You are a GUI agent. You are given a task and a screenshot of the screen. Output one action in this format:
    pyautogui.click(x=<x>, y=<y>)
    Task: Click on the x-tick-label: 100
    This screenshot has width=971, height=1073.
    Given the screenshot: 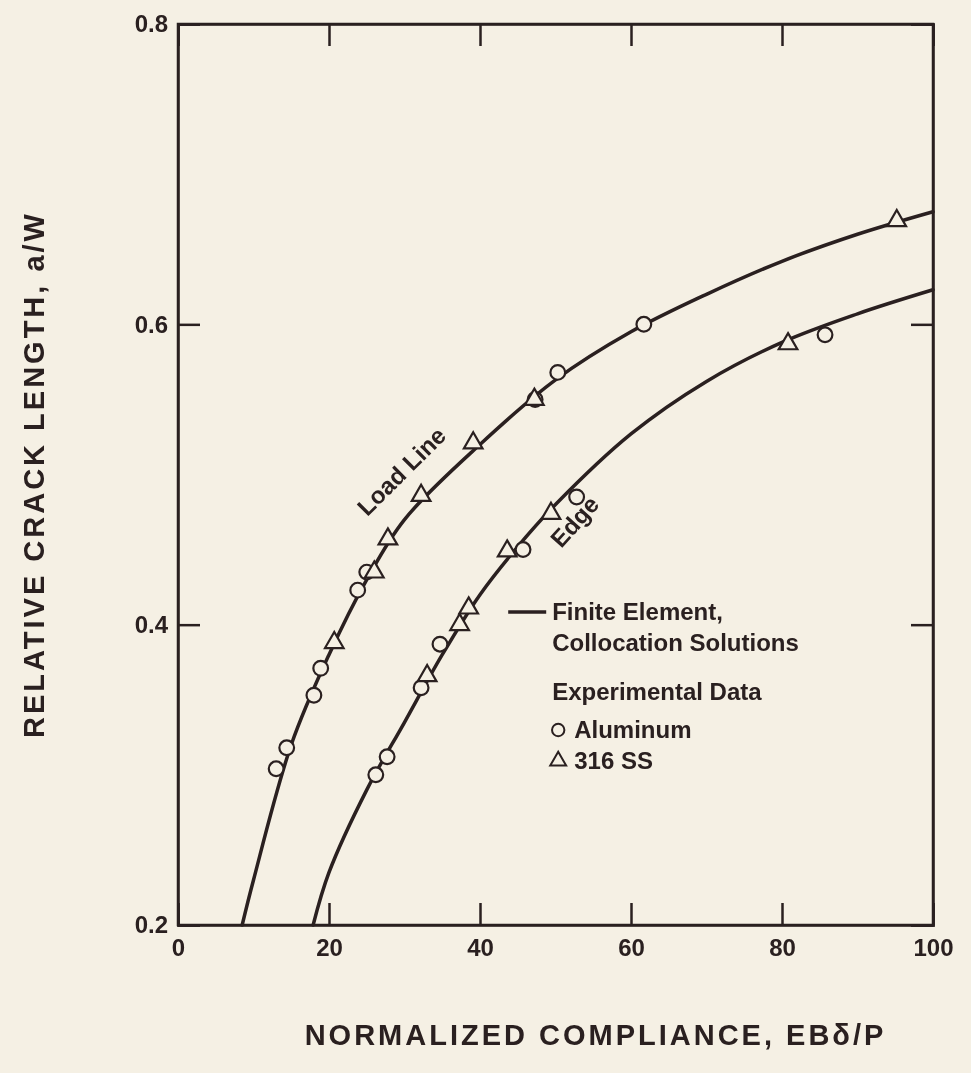 What is the action you would take?
    pyautogui.click(x=933, y=948)
    